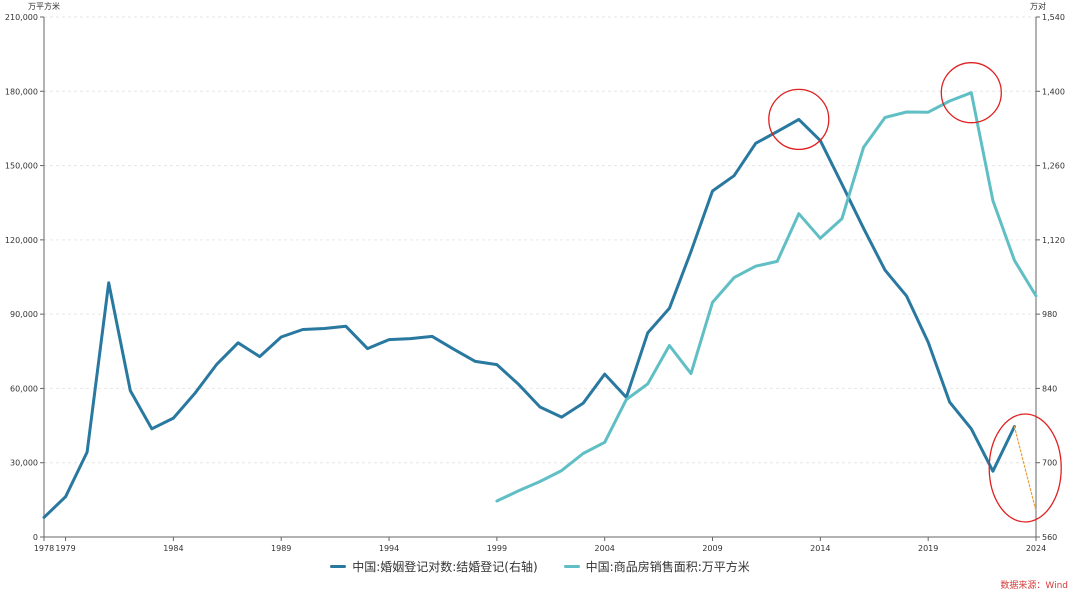 The width and height of the screenshot is (1080, 595). I want to click on right-tick-label: 1,540, so click(1053, 17).